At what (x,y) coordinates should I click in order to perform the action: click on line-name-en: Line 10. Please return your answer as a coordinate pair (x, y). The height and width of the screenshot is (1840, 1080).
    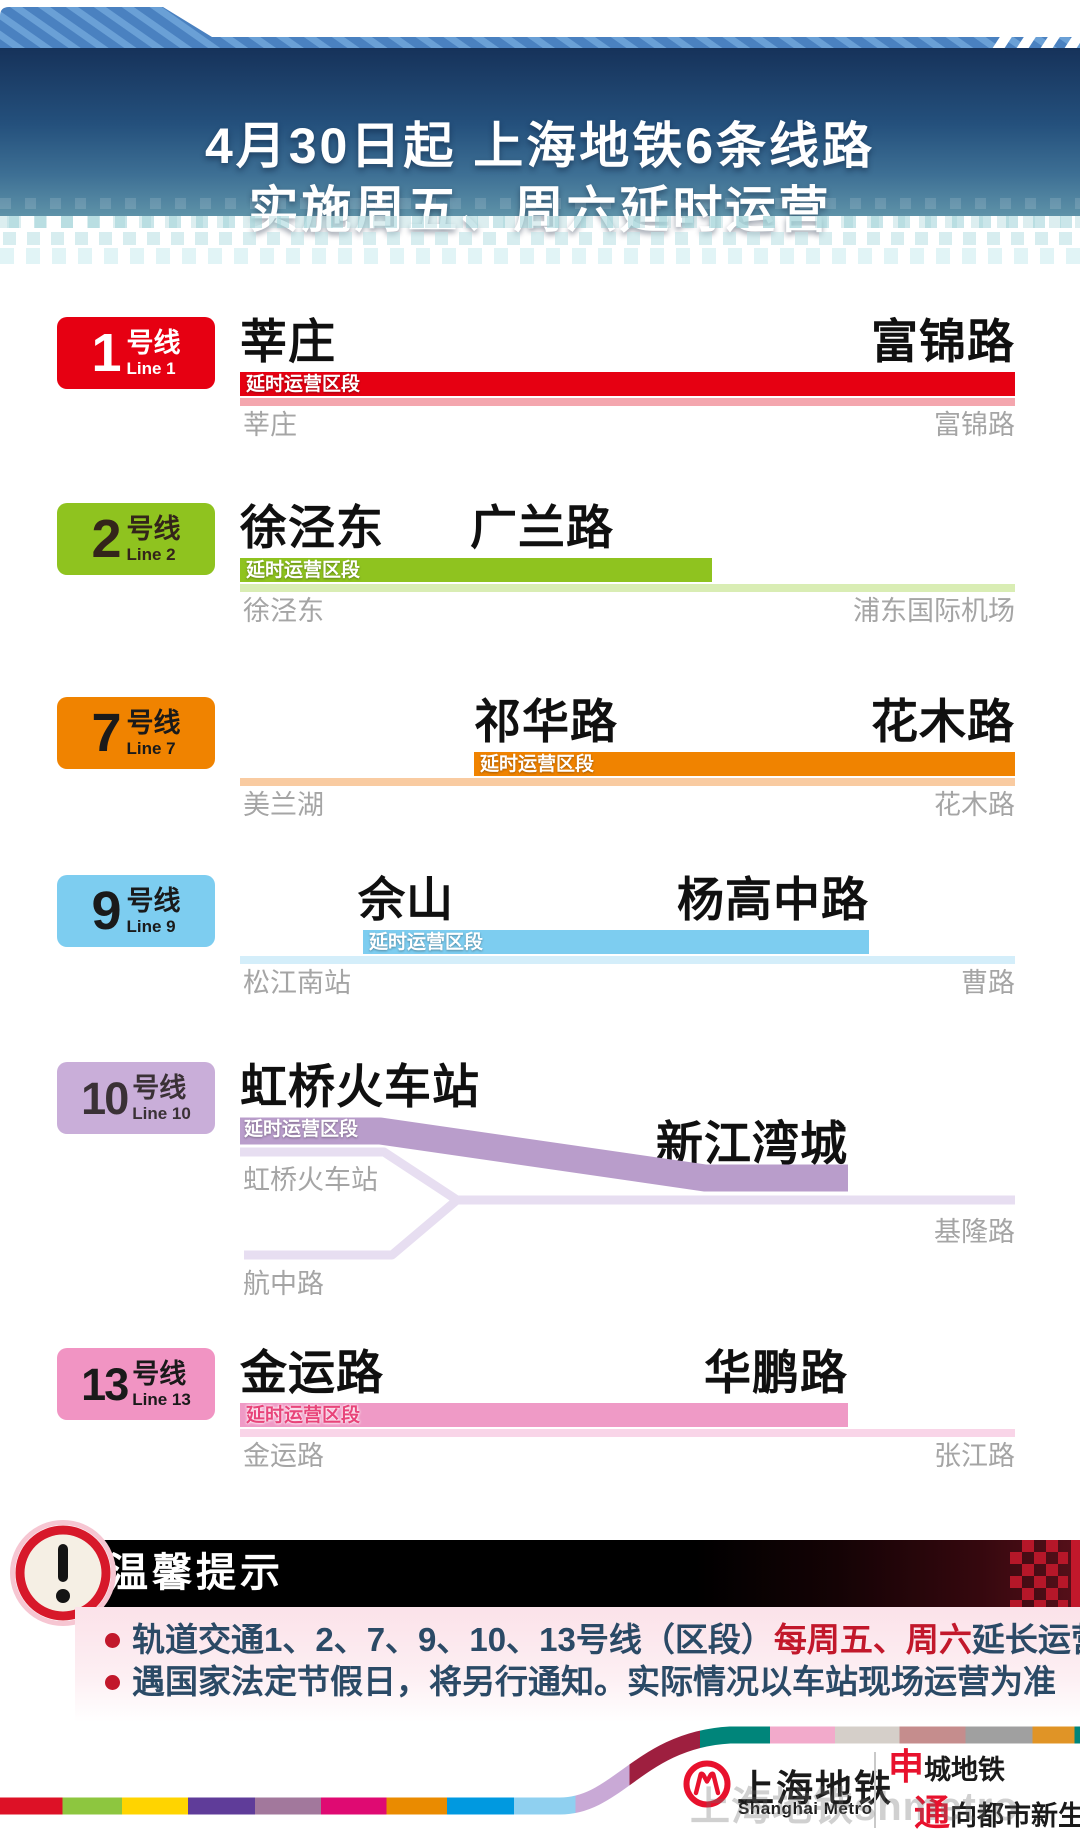
    Looking at the image, I should click on (161, 1113).